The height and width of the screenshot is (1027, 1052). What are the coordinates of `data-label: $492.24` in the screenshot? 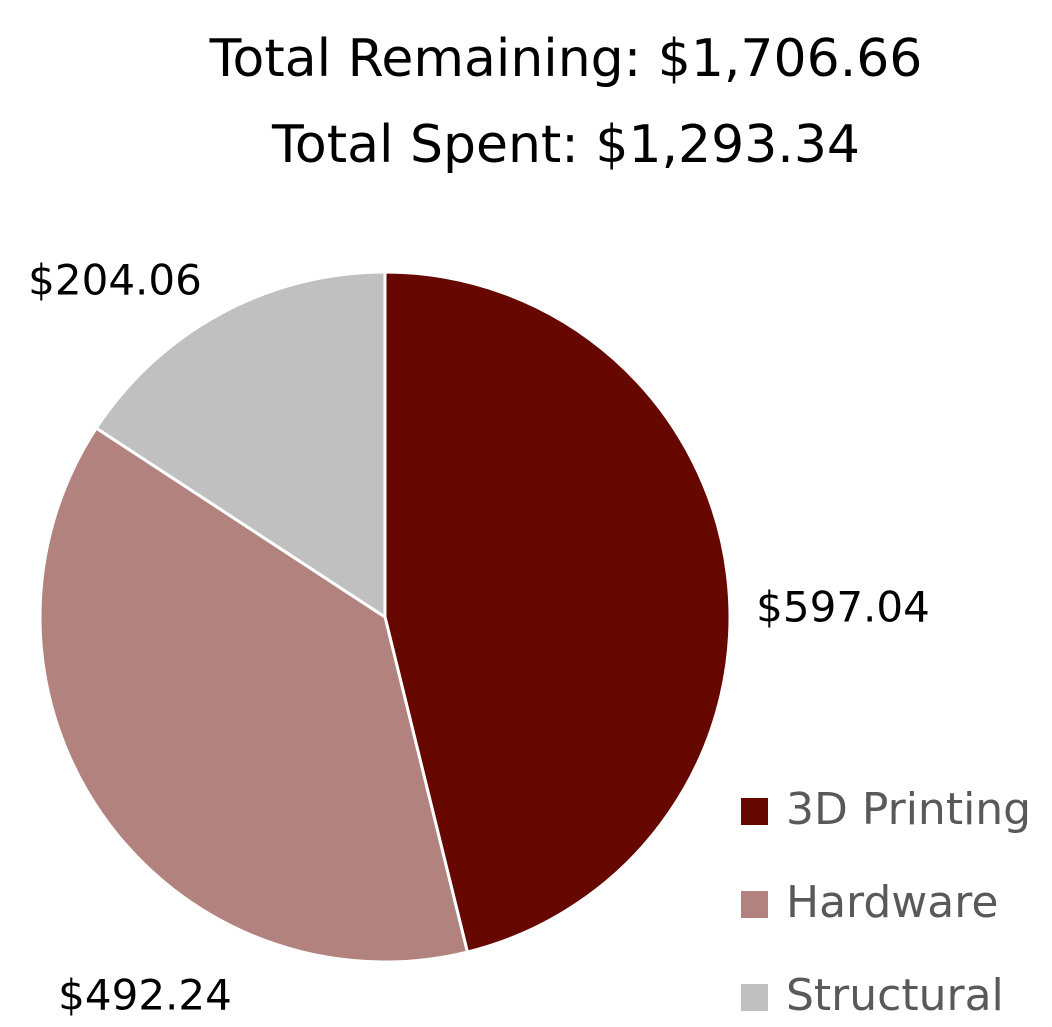 It's located at (145, 995).